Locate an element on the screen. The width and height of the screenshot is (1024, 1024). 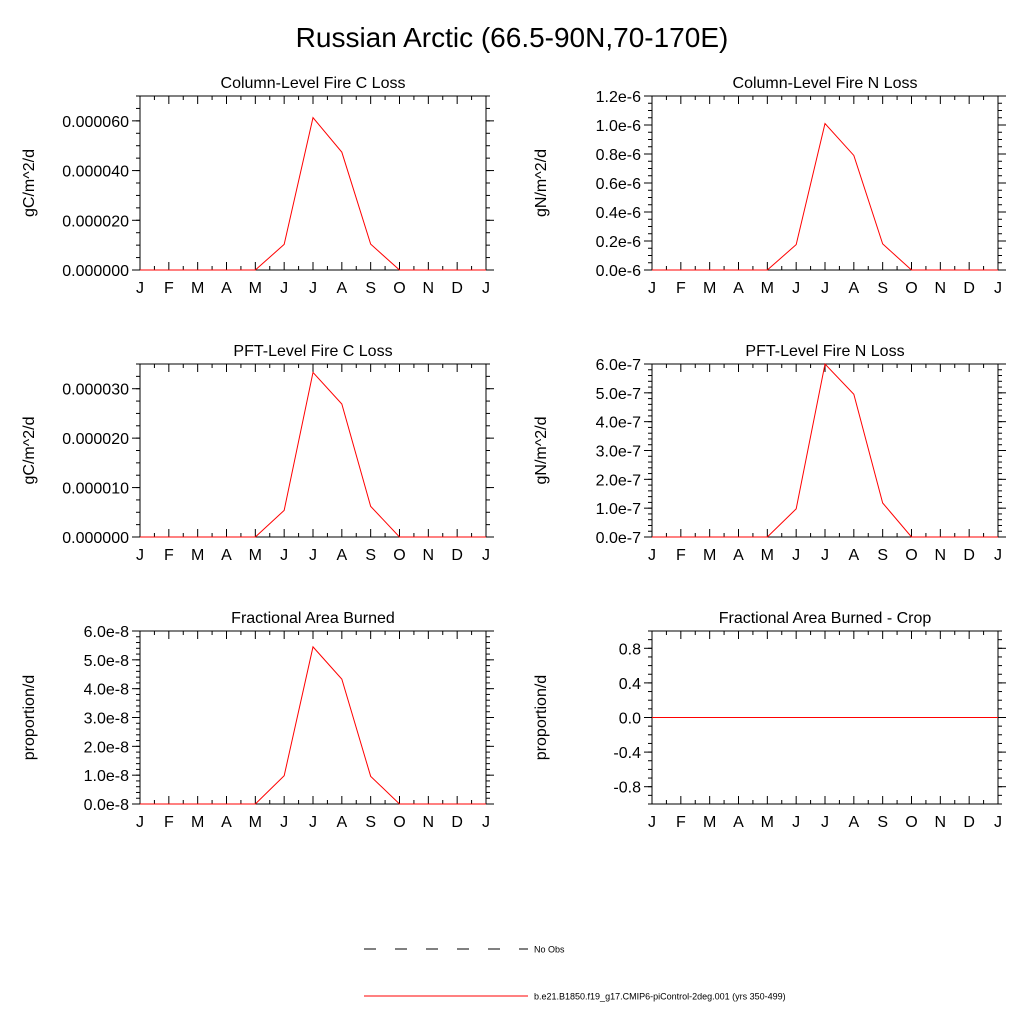
panel-title: PFT-Level Fire N Loss is located at coordinates (824, 351).